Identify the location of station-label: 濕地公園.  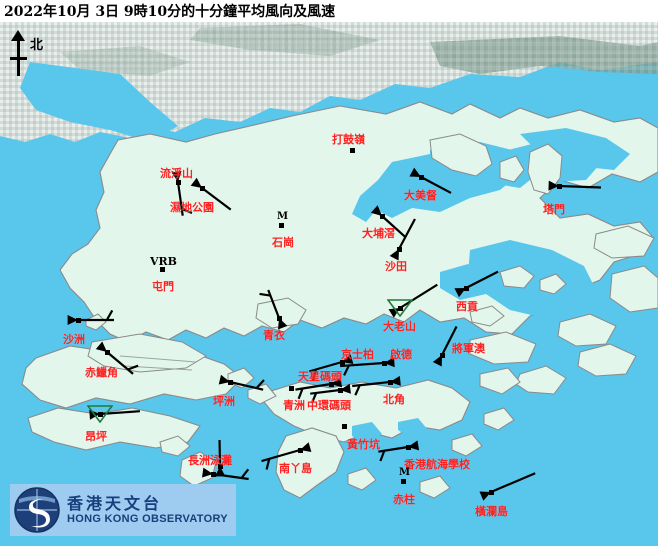
(192, 207).